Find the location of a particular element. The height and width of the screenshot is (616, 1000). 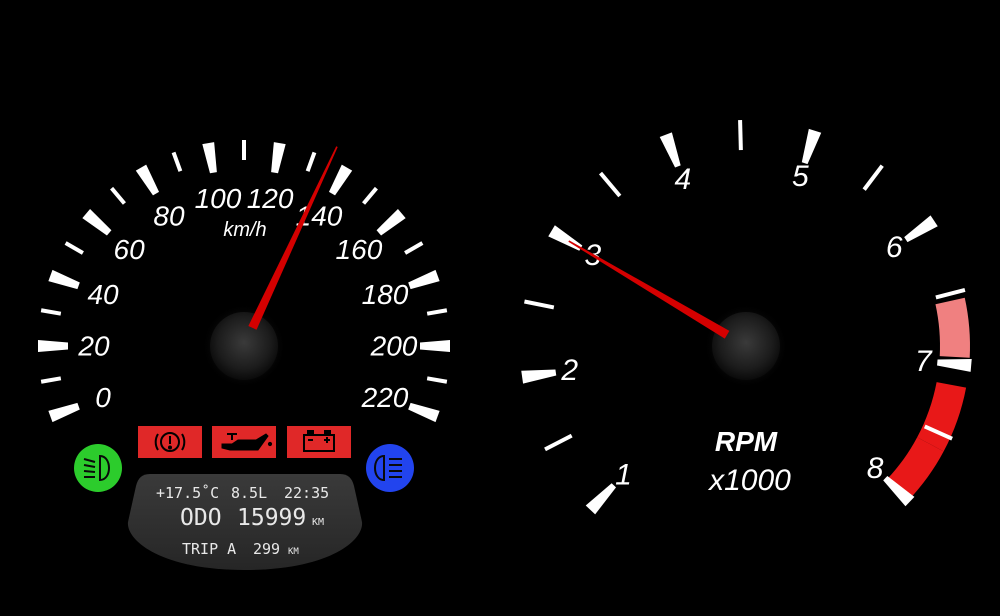

high-beam-icon is located at coordinates (388, 468).